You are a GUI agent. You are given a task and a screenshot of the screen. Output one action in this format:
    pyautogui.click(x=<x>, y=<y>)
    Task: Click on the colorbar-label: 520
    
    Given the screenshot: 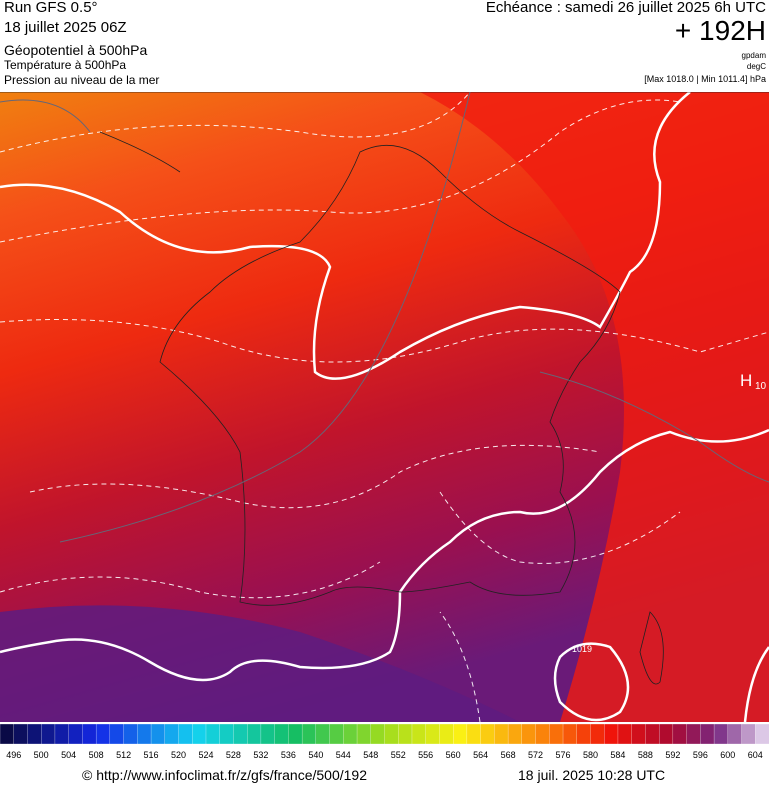 What is the action you would take?
    pyautogui.click(x=178, y=755)
    